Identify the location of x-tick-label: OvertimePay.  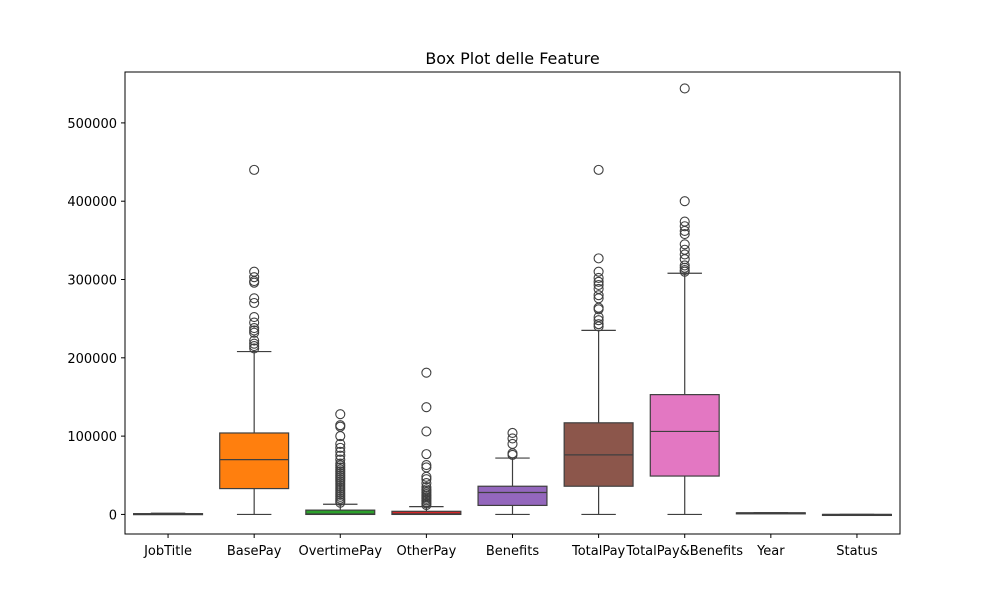
(340, 551).